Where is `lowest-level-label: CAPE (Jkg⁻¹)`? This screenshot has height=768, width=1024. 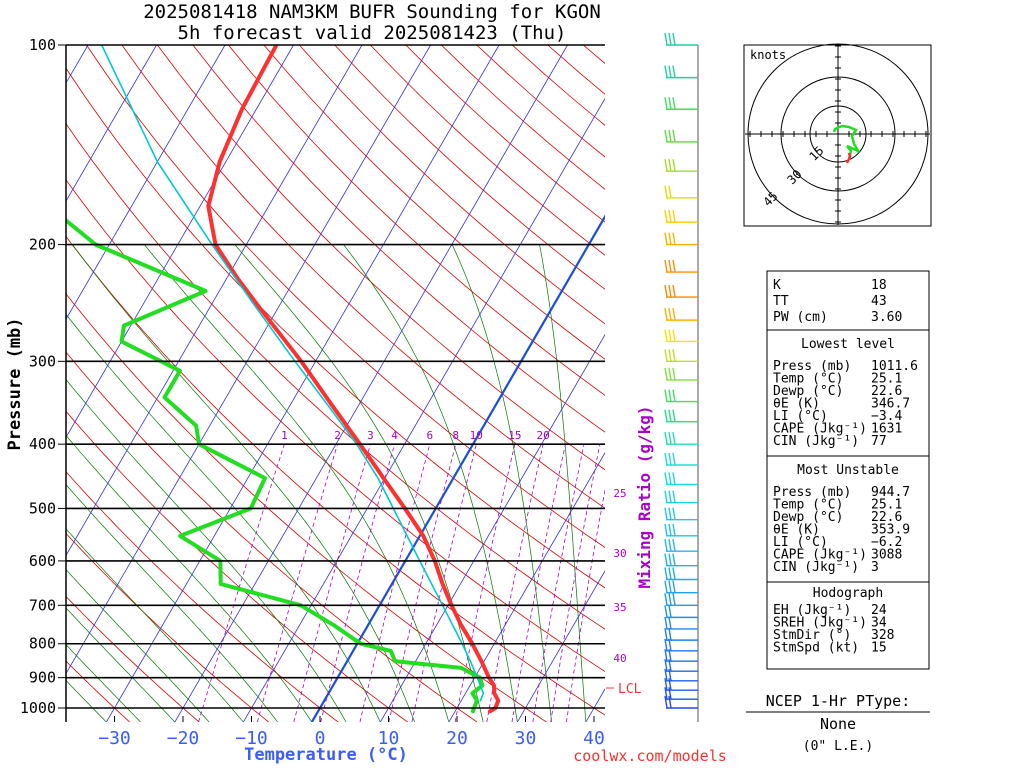
lowest-level-label: CAPE (Jkg⁻¹) is located at coordinates (820, 429).